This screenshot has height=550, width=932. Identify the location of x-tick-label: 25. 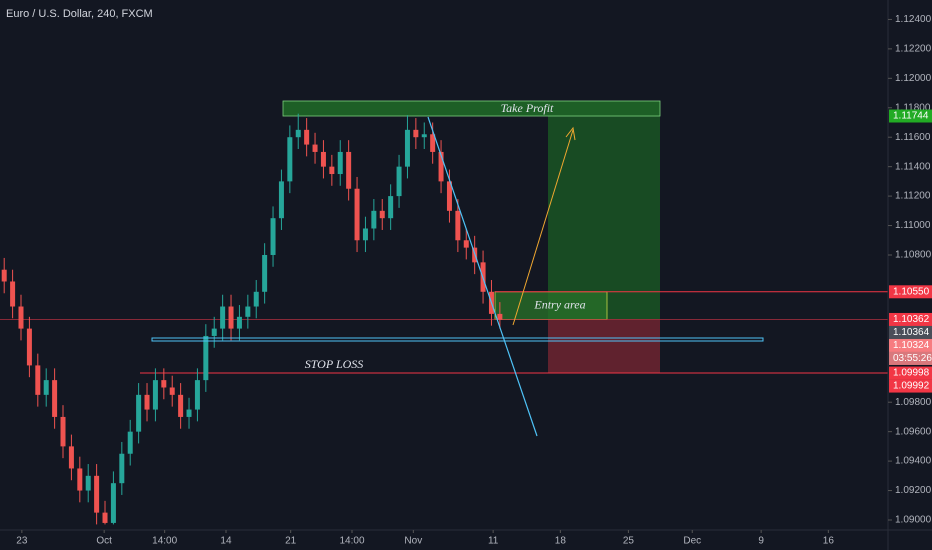
(629, 541).